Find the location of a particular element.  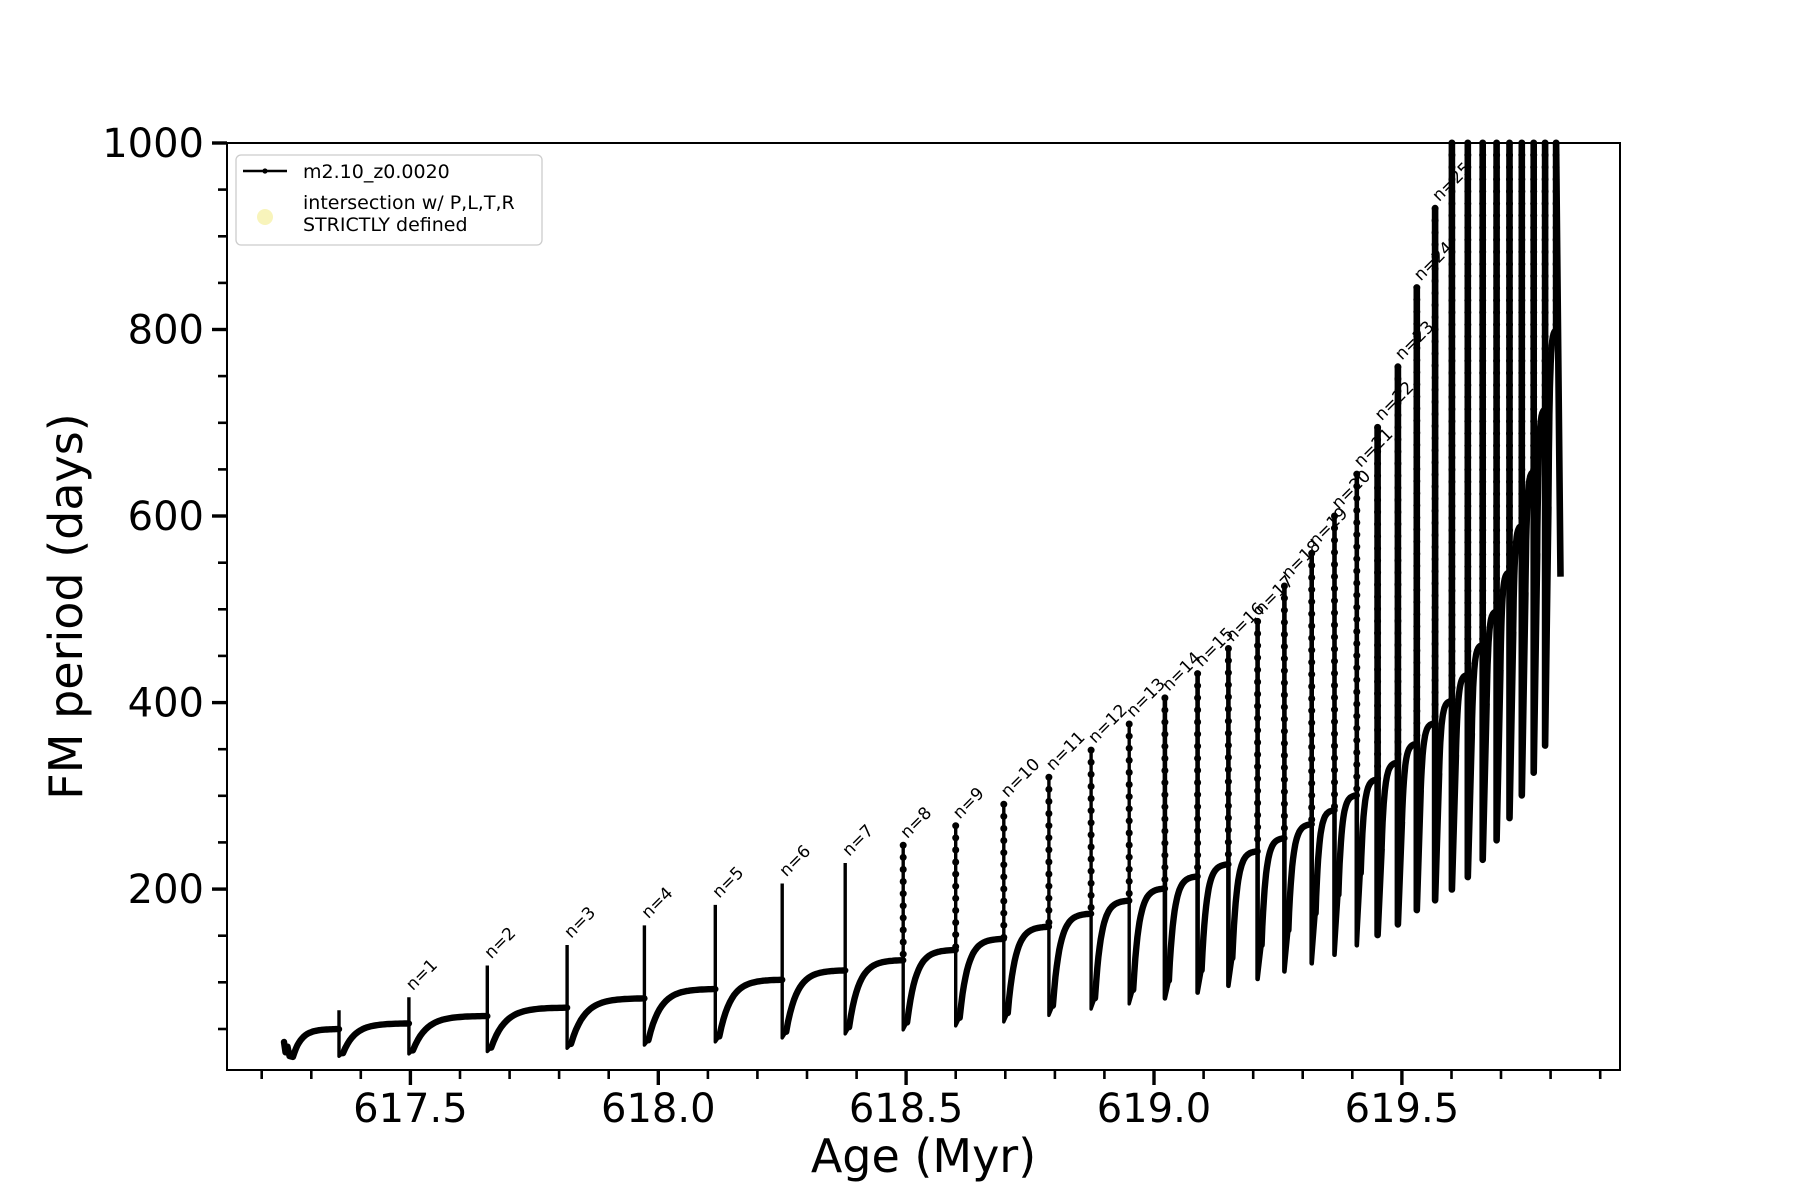

x-tick-label-617.5: 617.5 is located at coordinates (410, 1109).